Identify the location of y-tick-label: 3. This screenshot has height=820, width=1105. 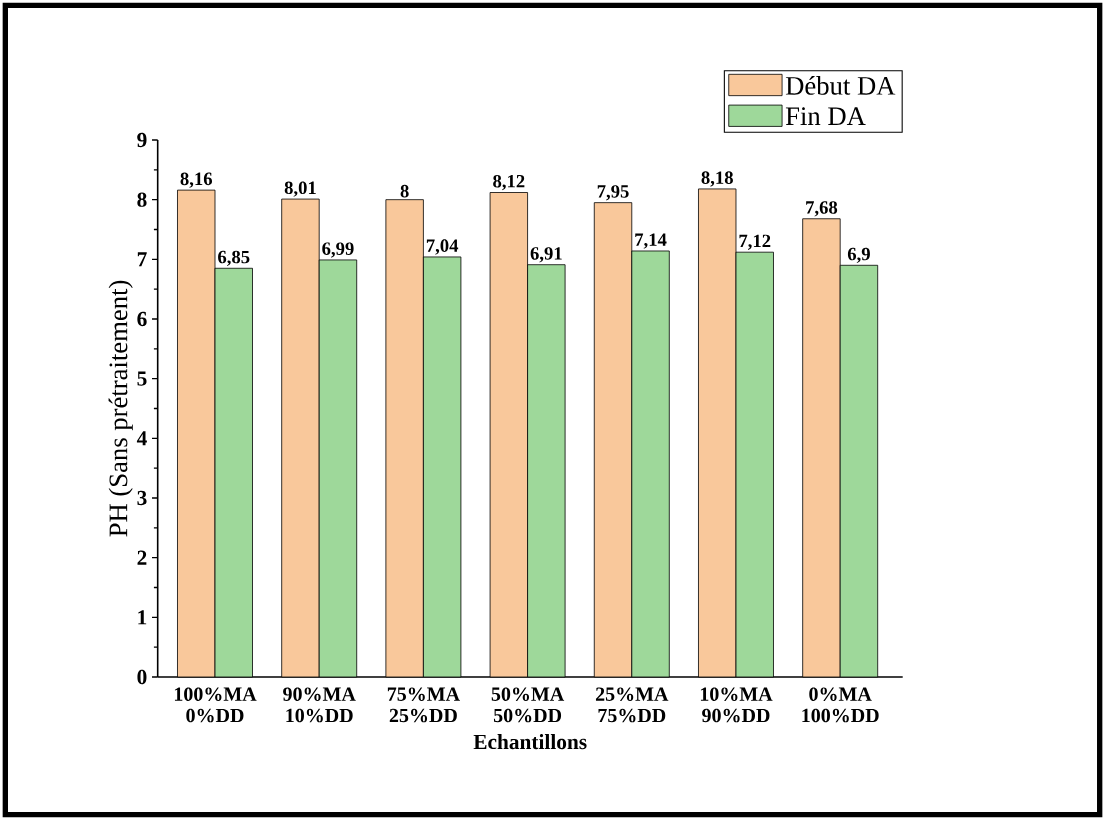
(142, 498).